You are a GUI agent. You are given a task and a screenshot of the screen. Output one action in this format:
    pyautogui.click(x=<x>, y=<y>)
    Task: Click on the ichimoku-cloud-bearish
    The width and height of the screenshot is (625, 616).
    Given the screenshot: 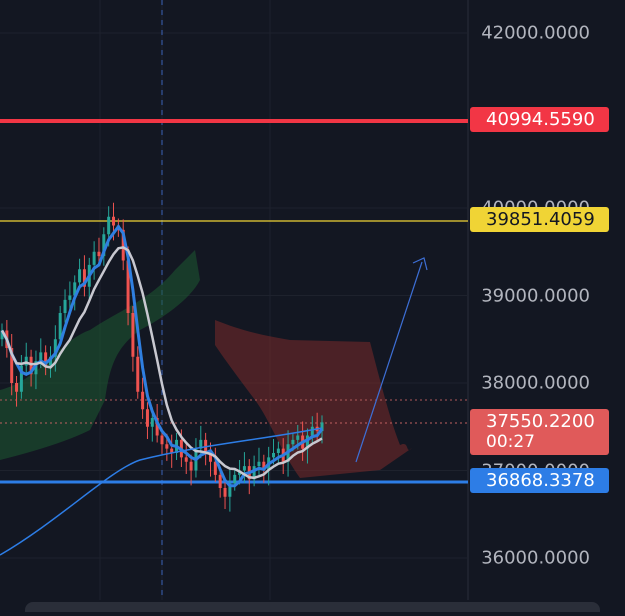 What is the action you would take?
    pyautogui.click(x=313, y=399)
    